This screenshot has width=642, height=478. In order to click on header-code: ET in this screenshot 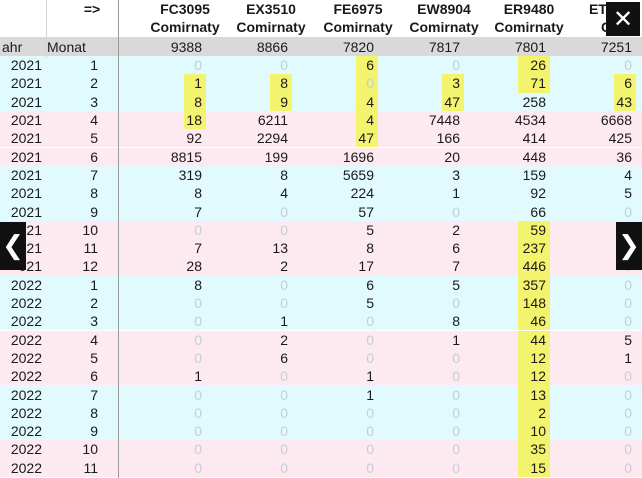, I will do `click(598, 9)`.